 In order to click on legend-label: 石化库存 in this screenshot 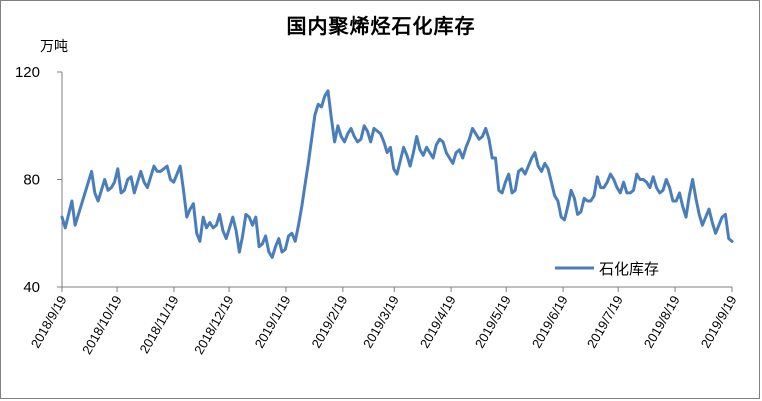, I will do `click(629, 269)`.